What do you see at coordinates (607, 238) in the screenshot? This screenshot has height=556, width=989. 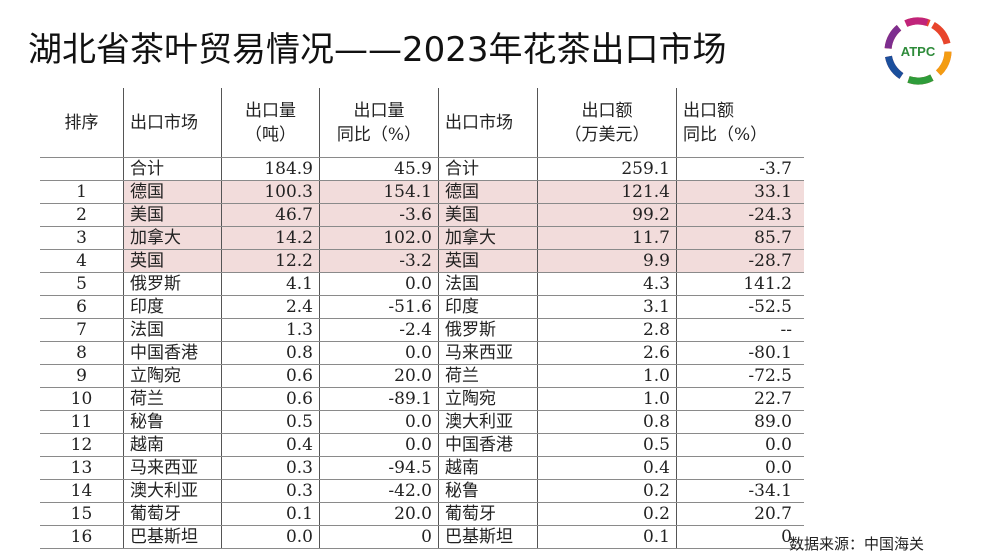 I see `cell-value: 11.7` at bounding box center [607, 238].